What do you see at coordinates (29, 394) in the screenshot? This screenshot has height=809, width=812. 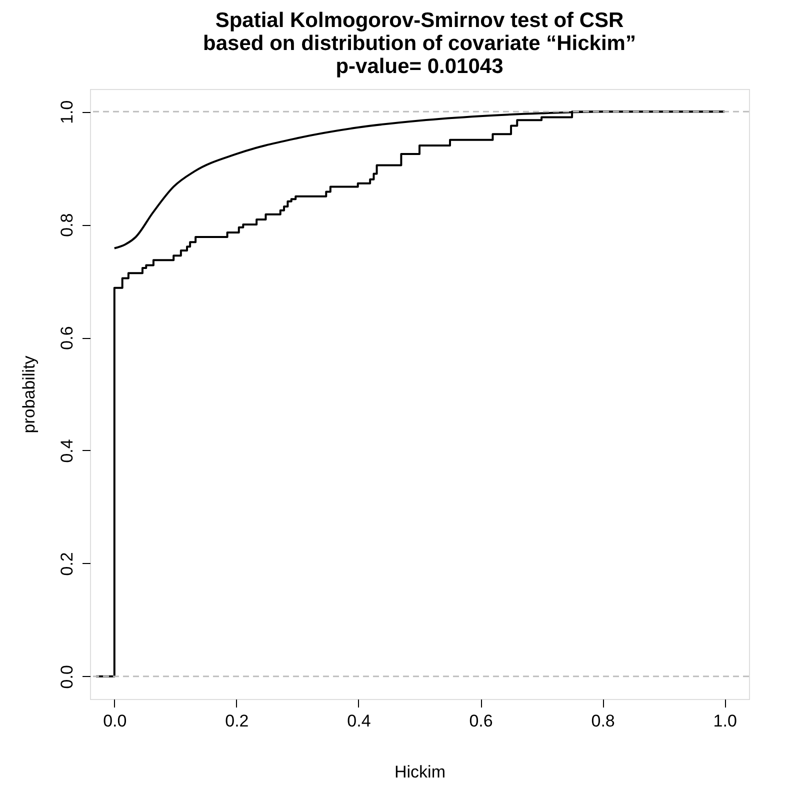 I see `y-axis-title: probability` at bounding box center [29, 394].